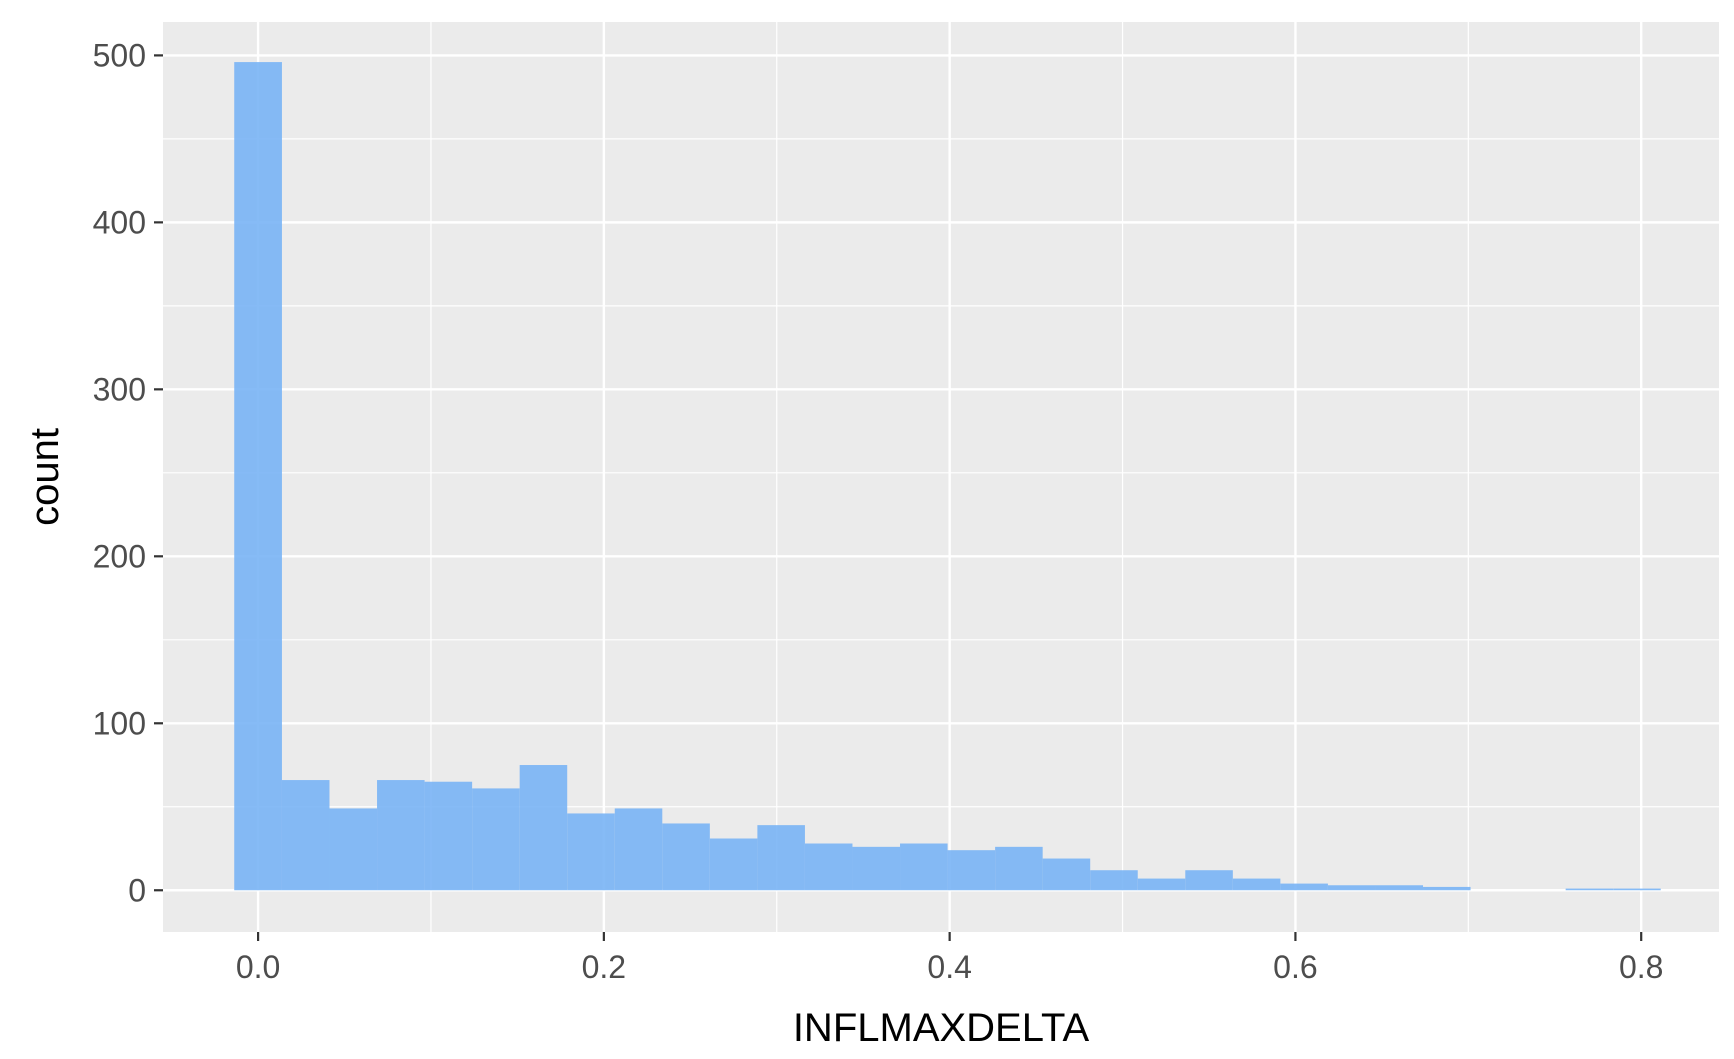 This screenshot has height=1059, width=1734. What do you see at coordinates (1295, 967) in the screenshot?
I see `x-tick-label: 0.6` at bounding box center [1295, 967].